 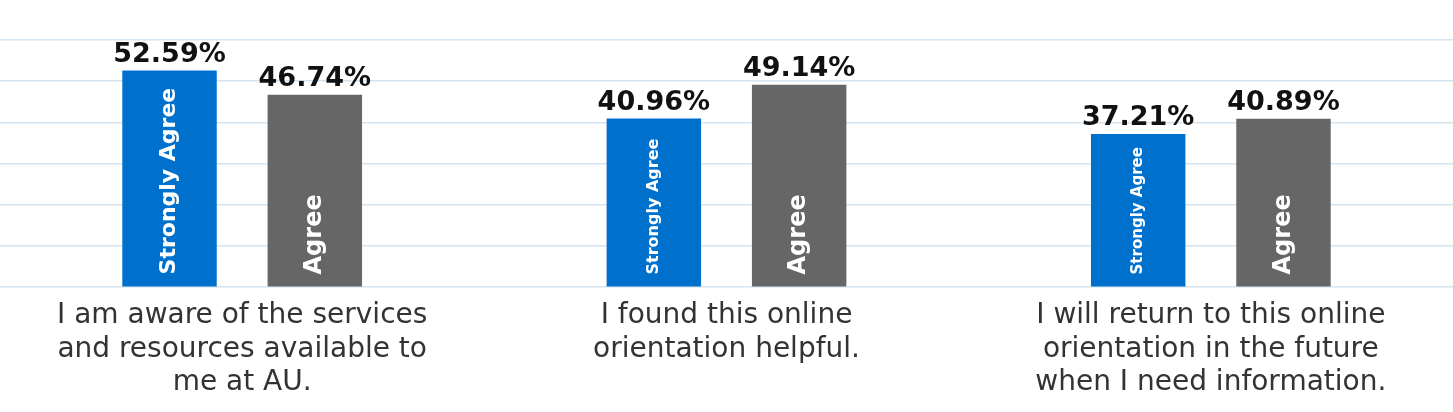 What do you see at coordinates (799, 67) in the screenshot?
I see `data-label: 49.14%` at bounding box center [799, 67].